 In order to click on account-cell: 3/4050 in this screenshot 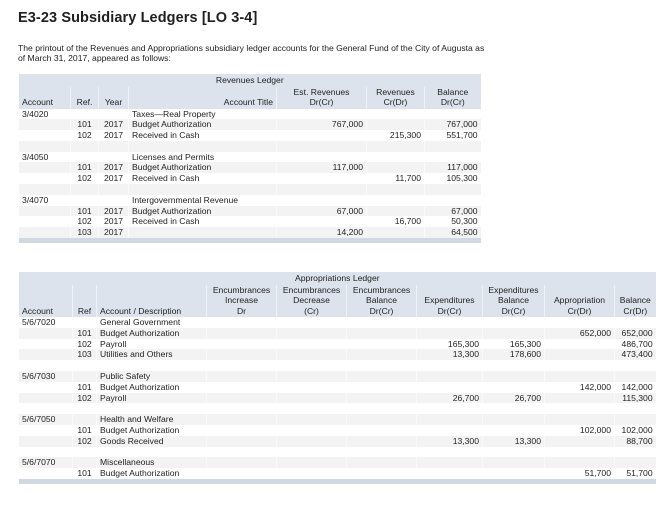, I will do `click(44, 157)`.